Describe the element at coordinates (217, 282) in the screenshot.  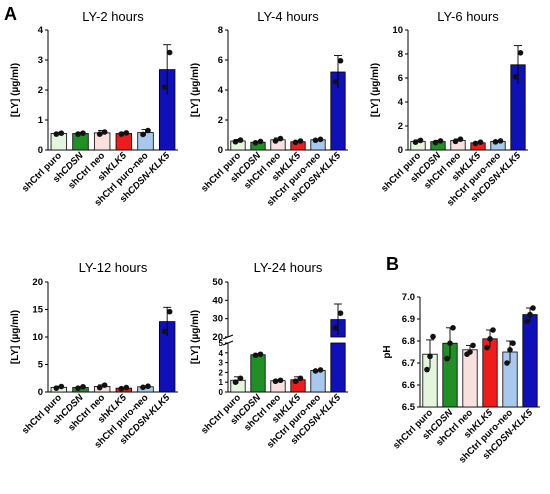
I see `y-tick-label: 50` at that location.